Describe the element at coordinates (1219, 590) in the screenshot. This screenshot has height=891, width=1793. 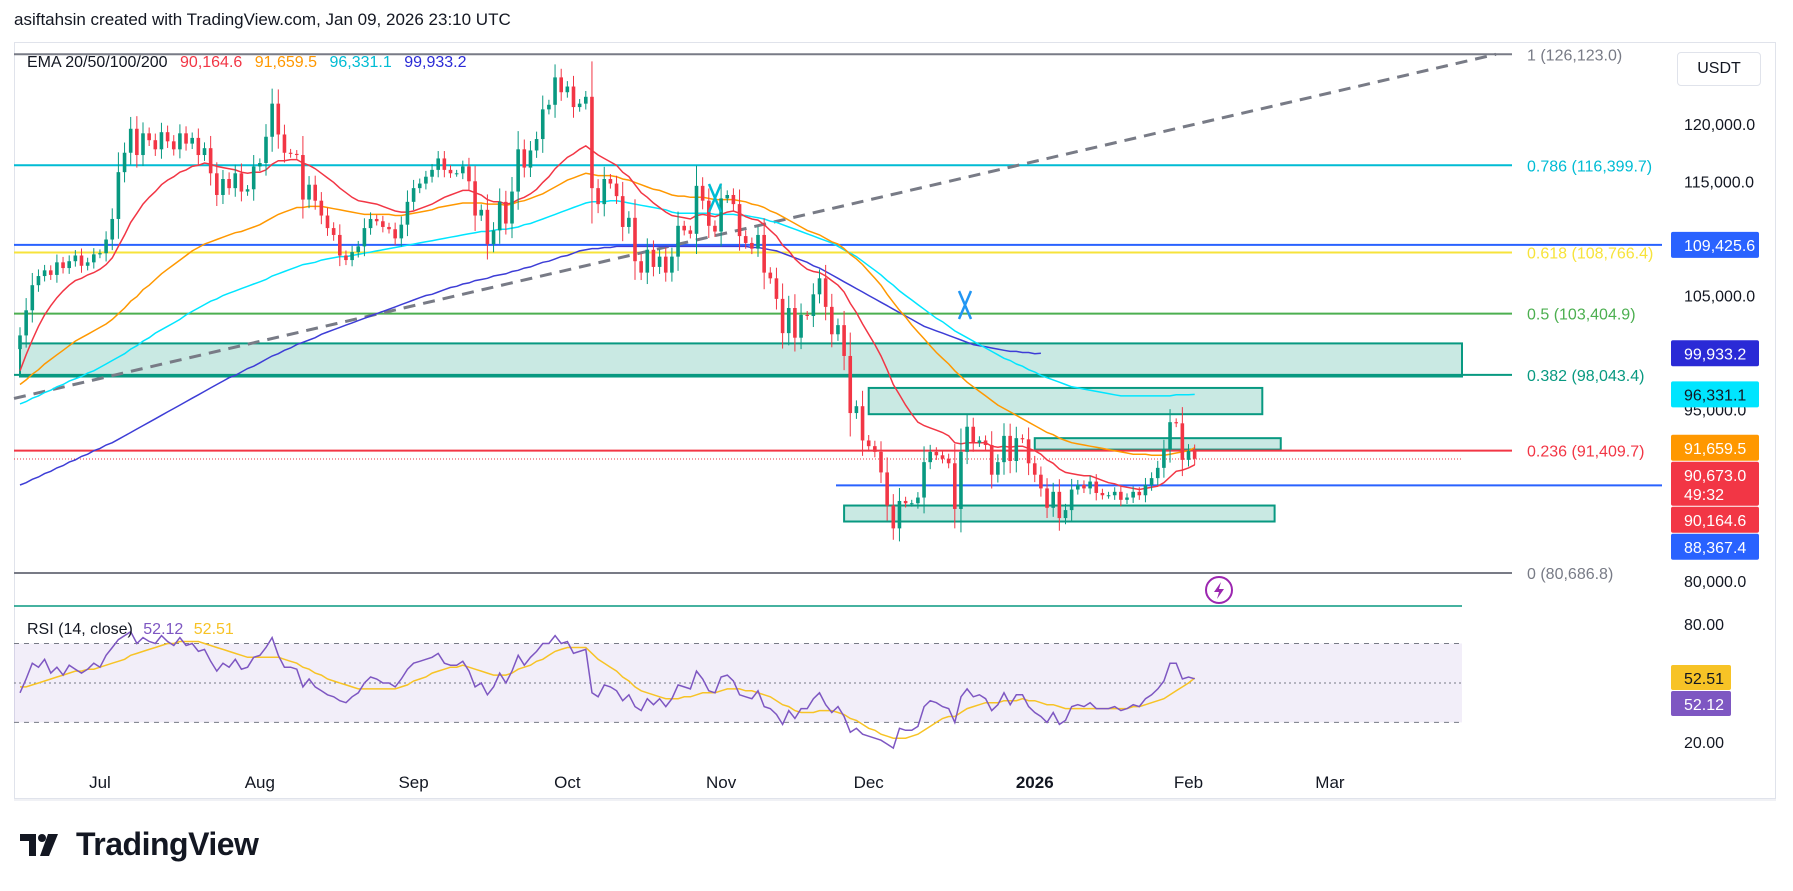
I see `event-bolt-glyph` at that location.